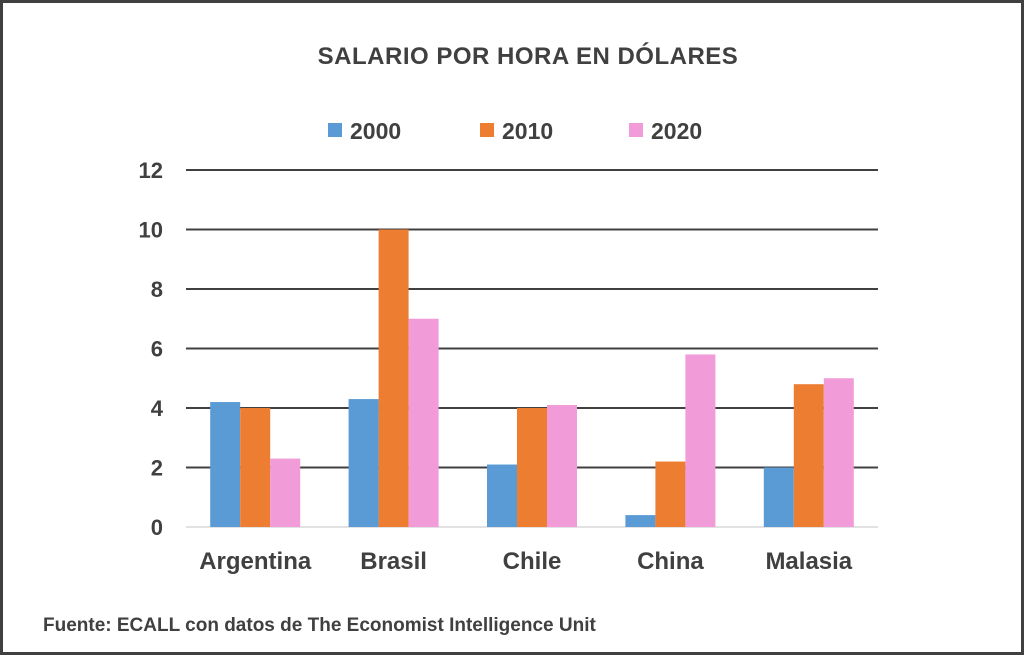 Image resolution: width=1024 pixels, height=655 pixels. I want to click on legend-swatch-2000, so click(335, 130).